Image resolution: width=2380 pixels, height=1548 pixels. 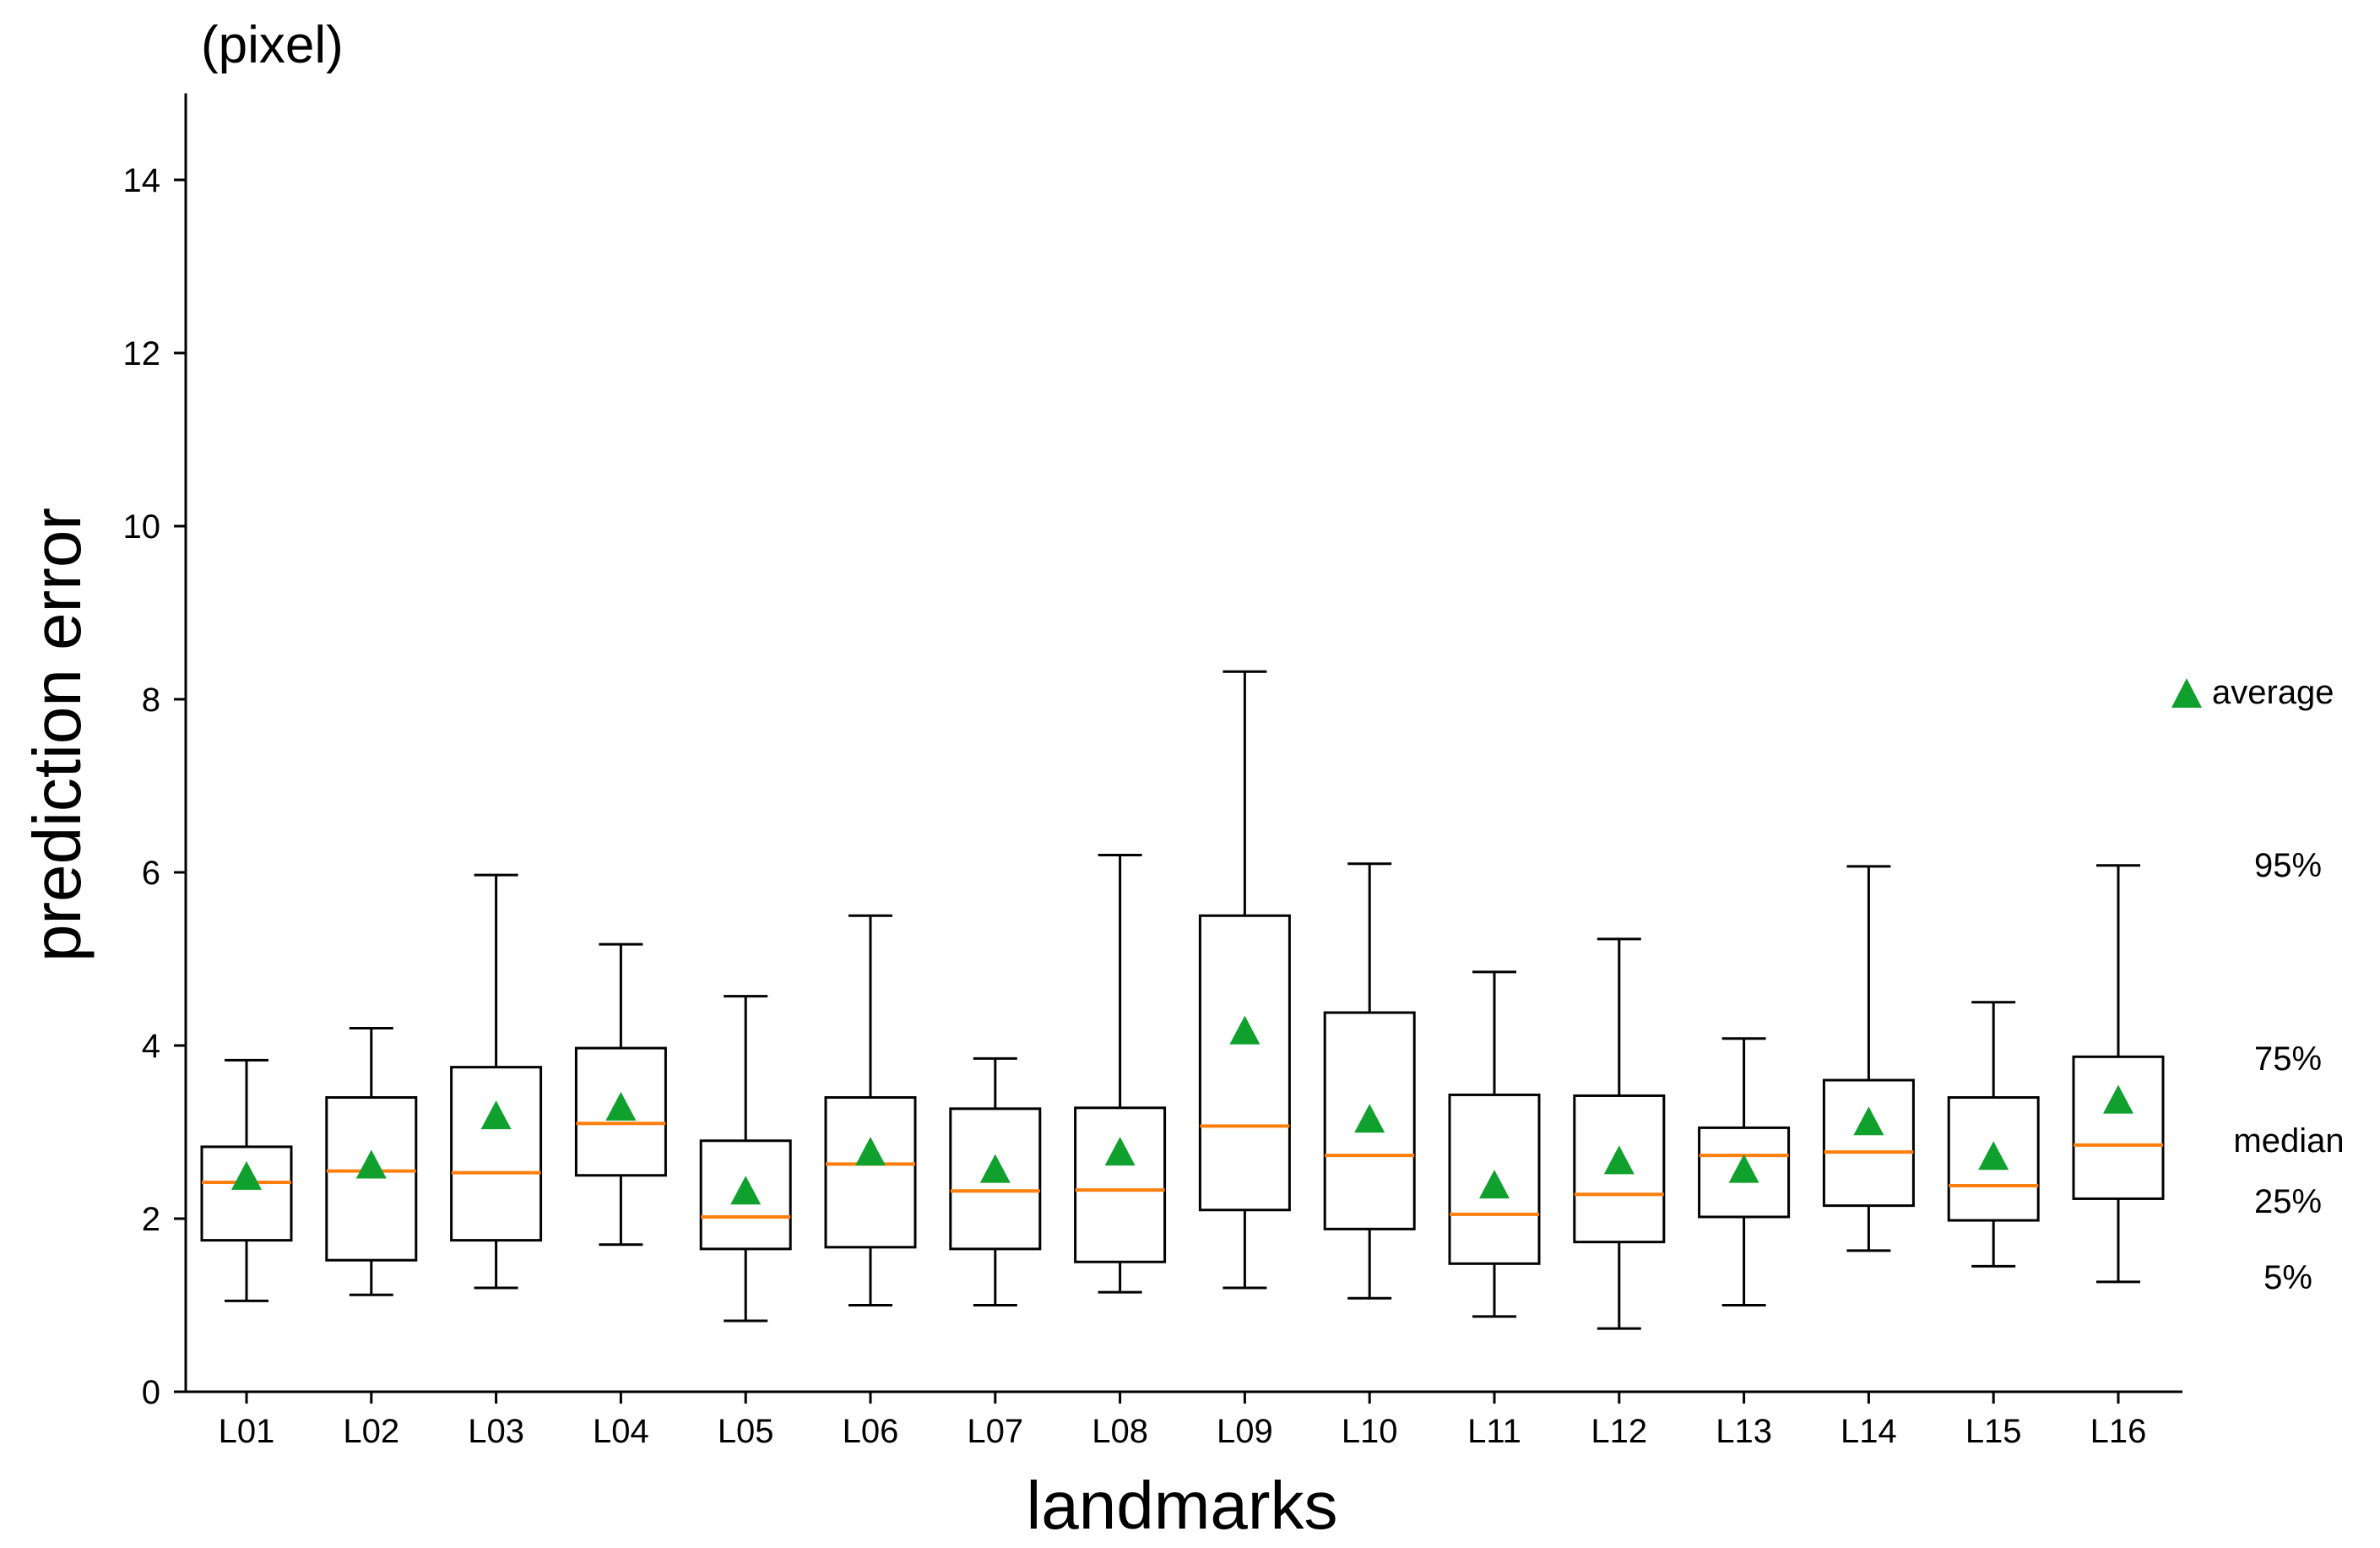 What do you see at coordinates (1744, 1432) in the screenshot?
I see `x-tick-label: L13` at bounding box center [1744, 1432].